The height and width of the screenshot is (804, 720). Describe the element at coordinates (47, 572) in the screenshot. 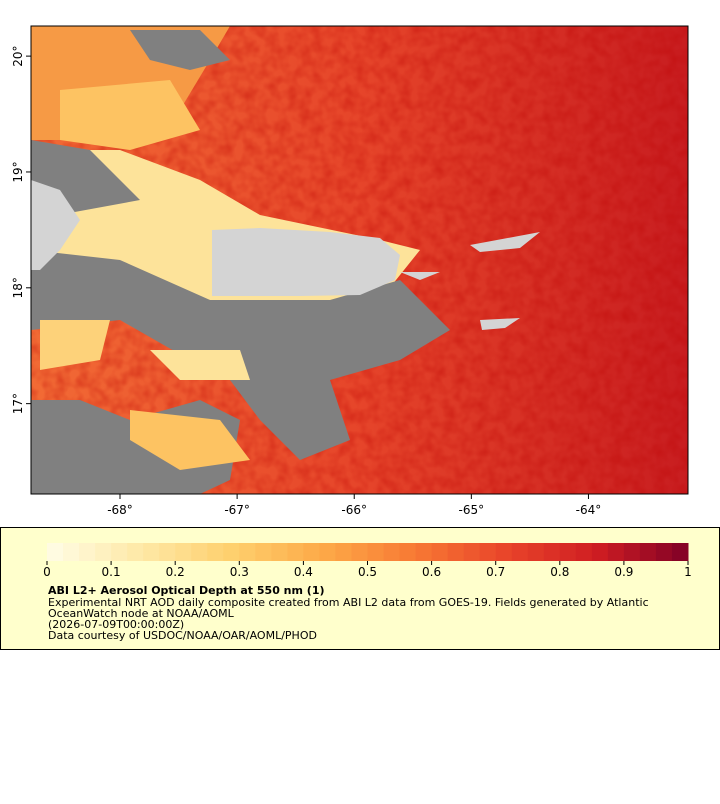

I see `colorbar-tick-label: 0` at that location.